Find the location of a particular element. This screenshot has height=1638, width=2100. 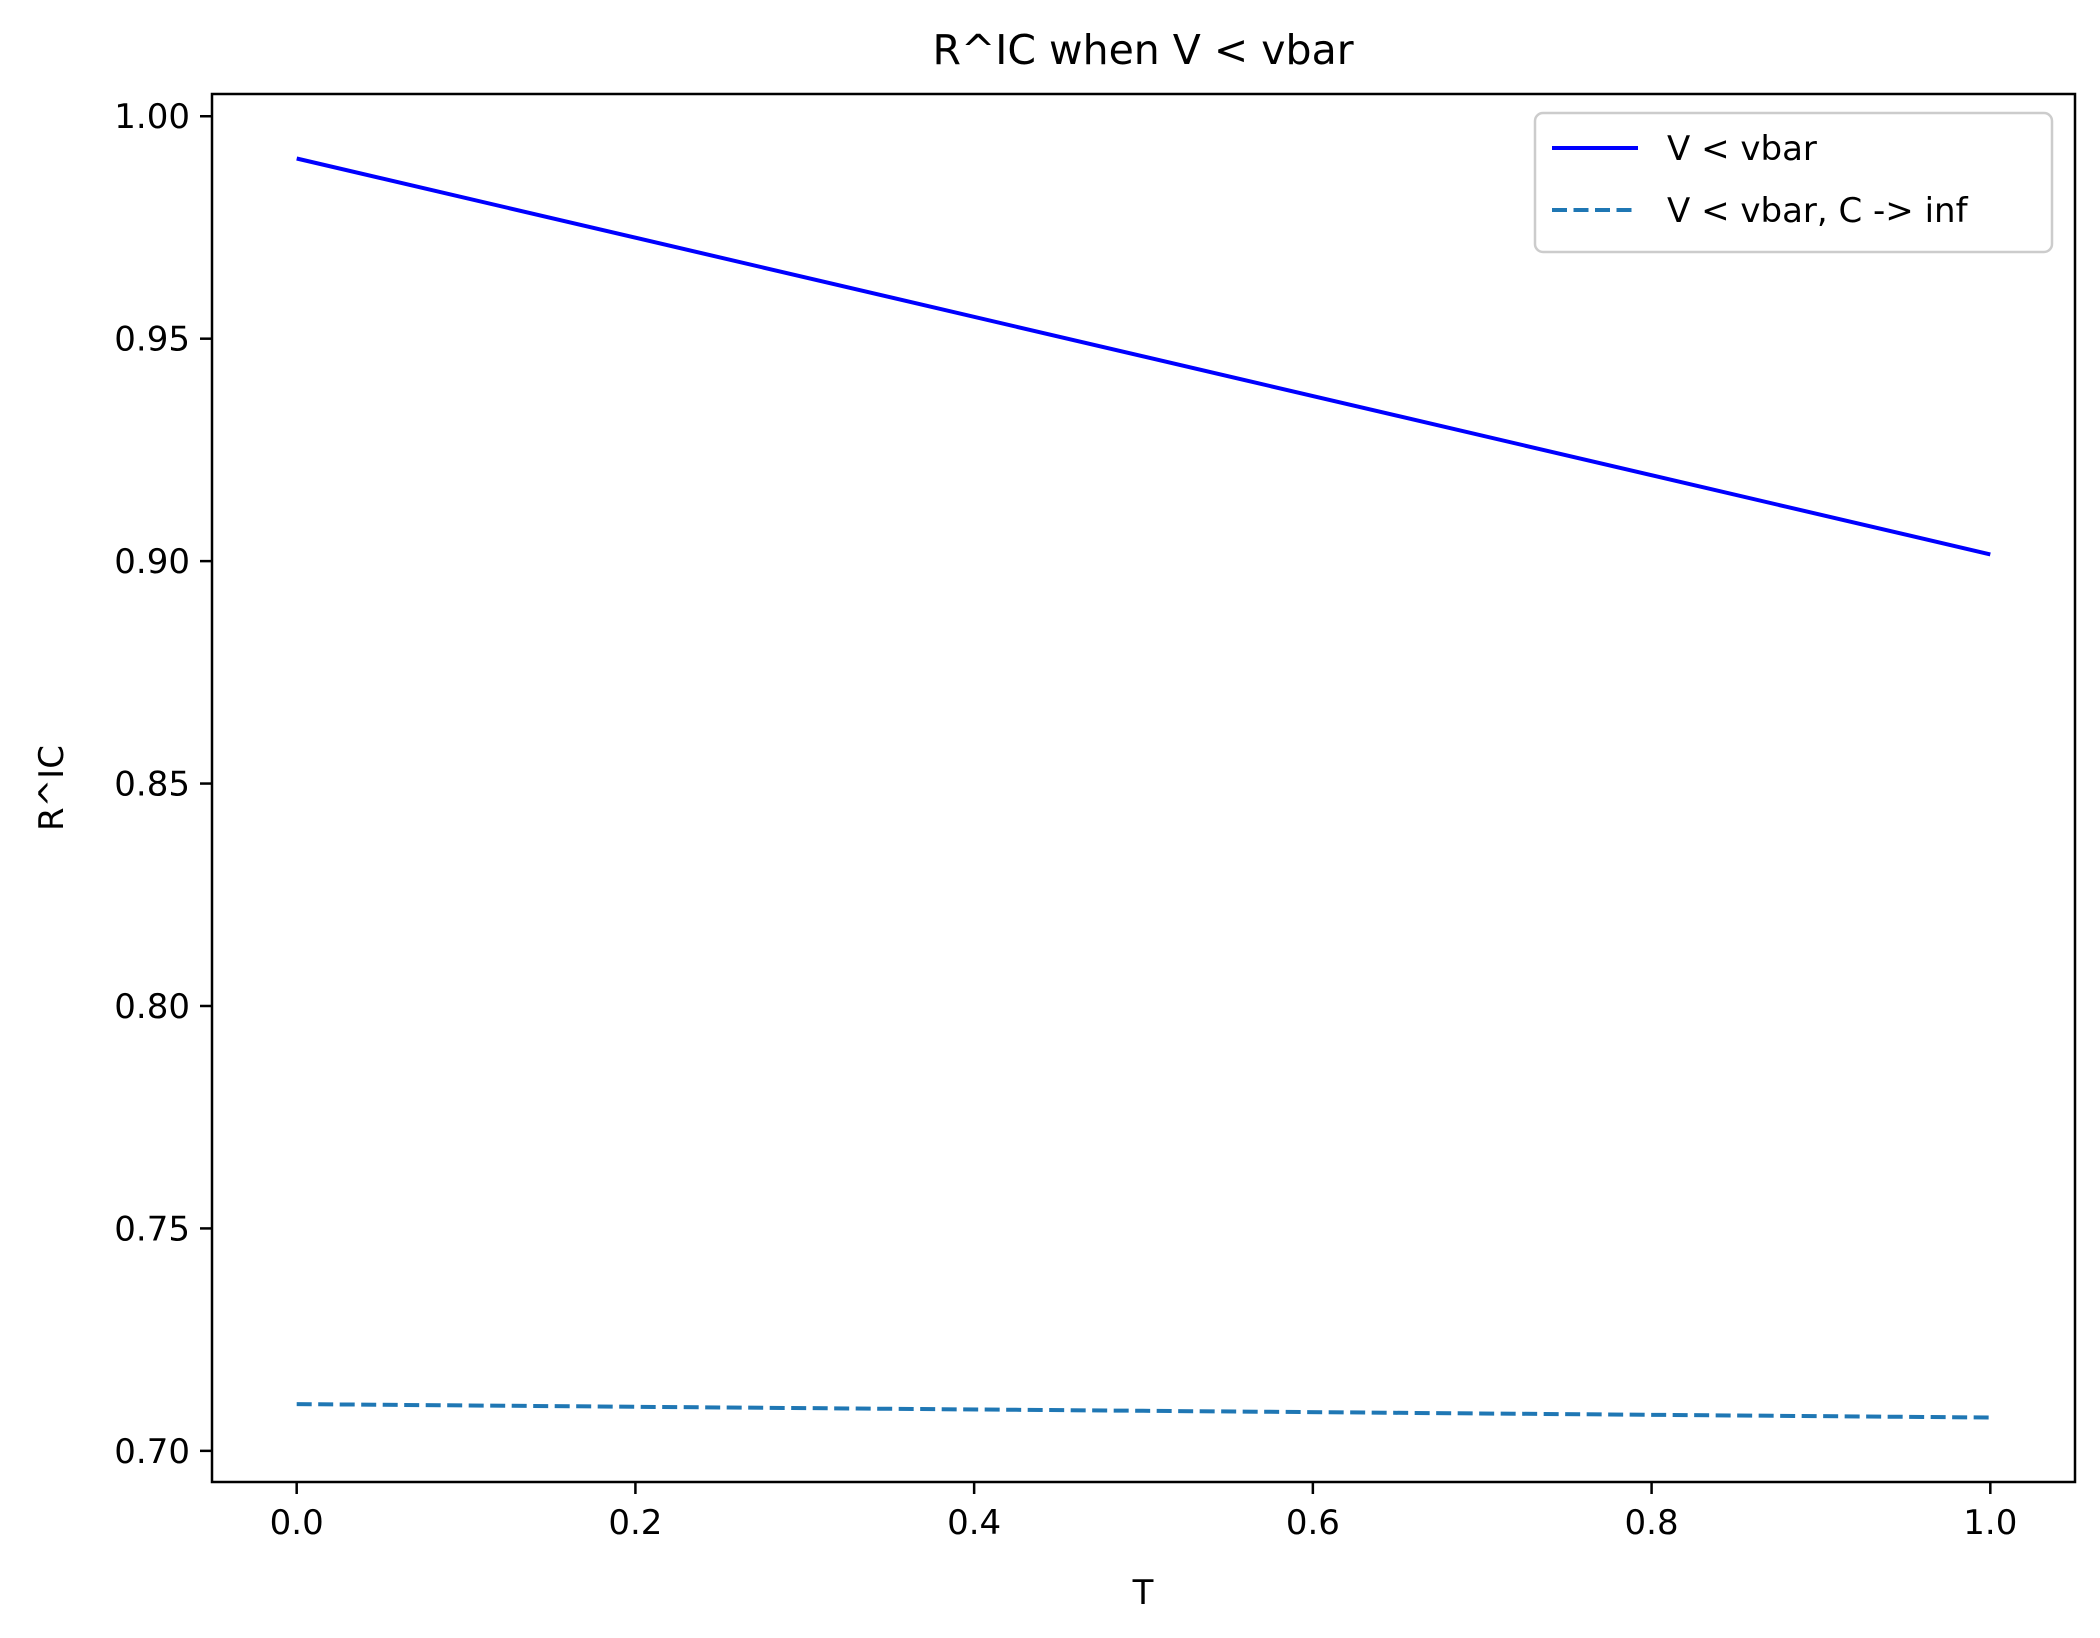

x-tick-label: 0.6 is located at coordinates (1313, 1523).